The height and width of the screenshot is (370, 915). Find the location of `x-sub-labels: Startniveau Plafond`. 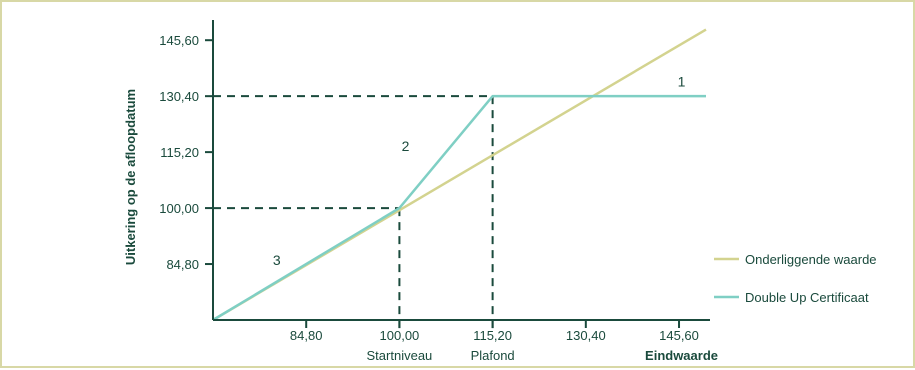

x-sub-labels: Startniveau Plafond is located at coordinates (441, 355).